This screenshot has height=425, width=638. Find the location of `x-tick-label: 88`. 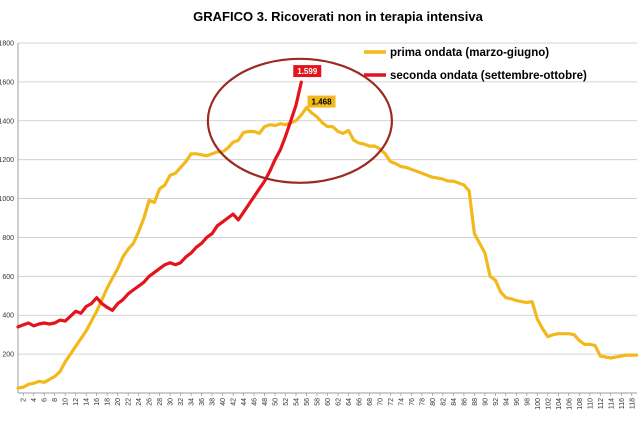

x-tick-label: 88 is located at coordinates (475, 402).